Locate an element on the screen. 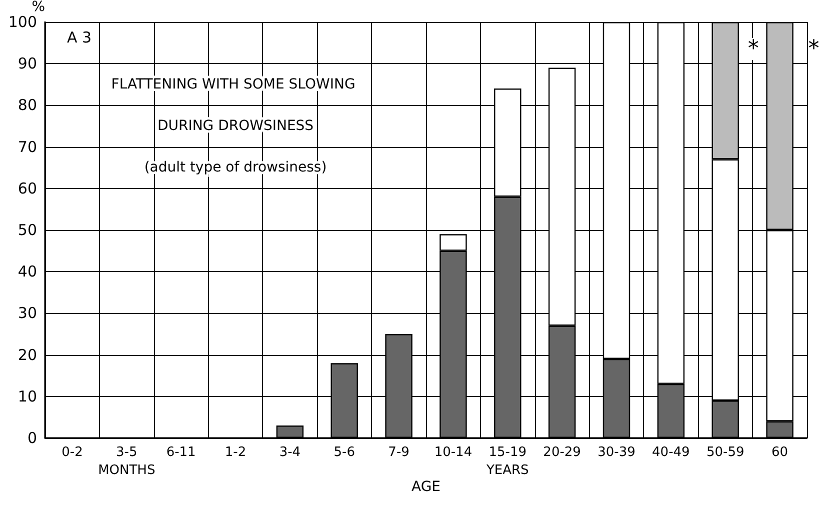 The image size is (839, 513). y-tick-label: 70 is located at coordinates (27, 147).